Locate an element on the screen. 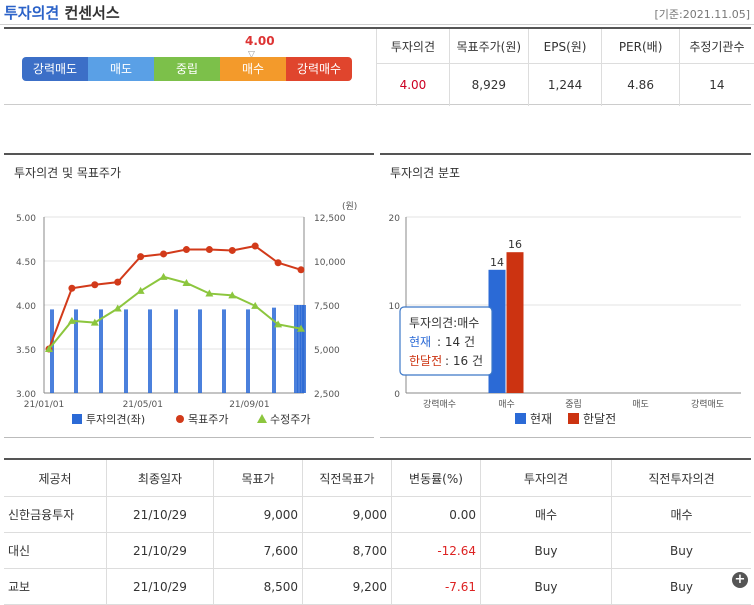  y-left-tick: 5.00 is located at coordinates (26, 219).